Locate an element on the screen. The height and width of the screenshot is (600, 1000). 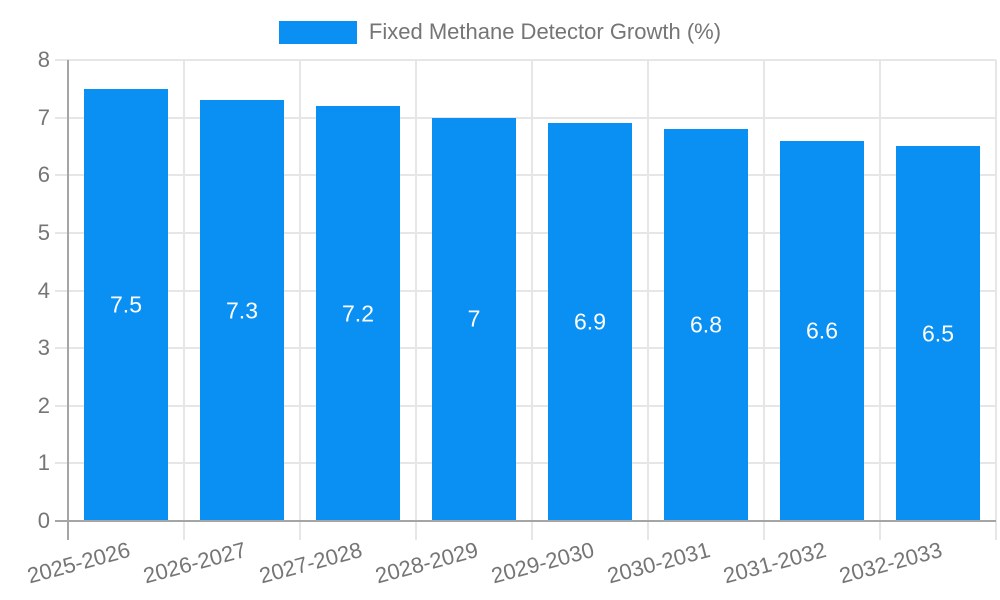
x-axis-tick-label-text: 2030-2031 is located at coordinates (658, 563).